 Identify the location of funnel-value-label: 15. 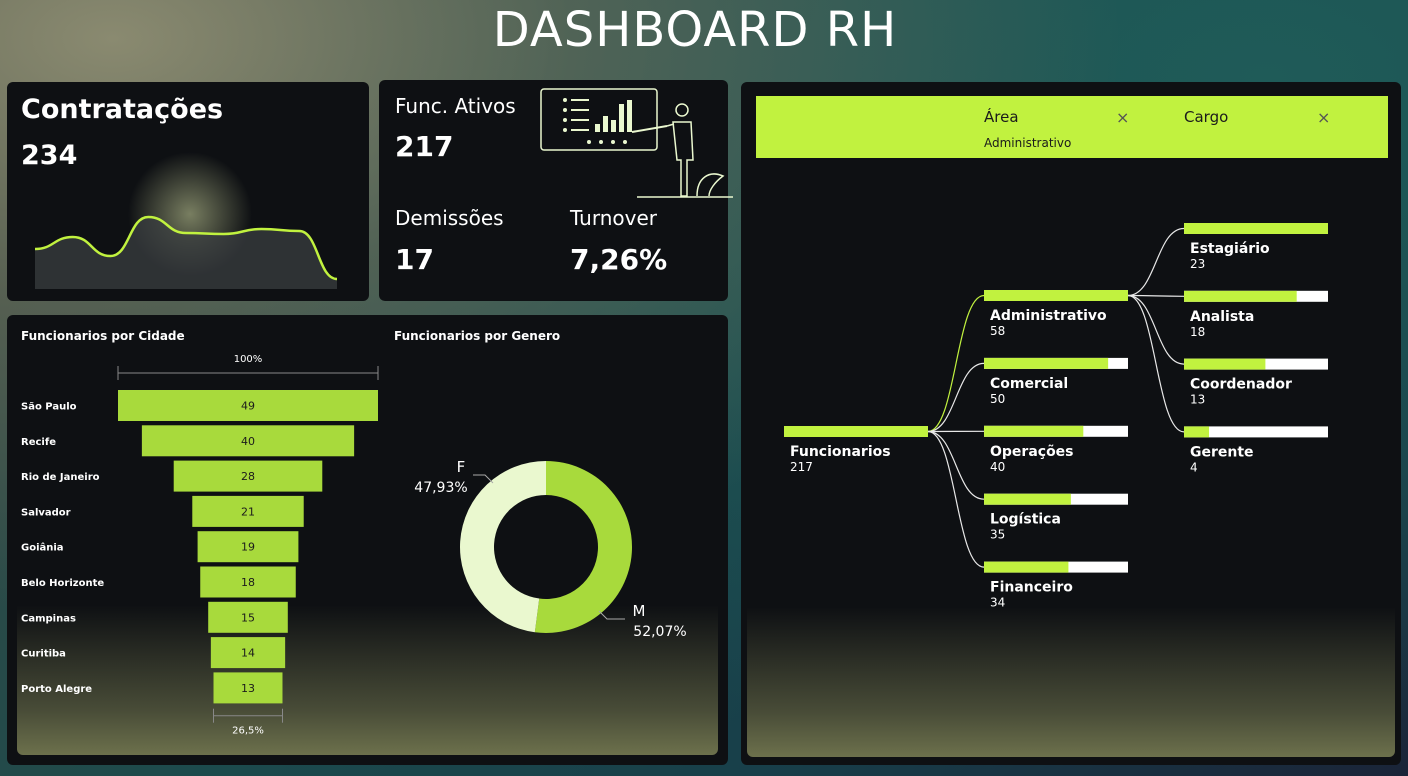
(248, 617).